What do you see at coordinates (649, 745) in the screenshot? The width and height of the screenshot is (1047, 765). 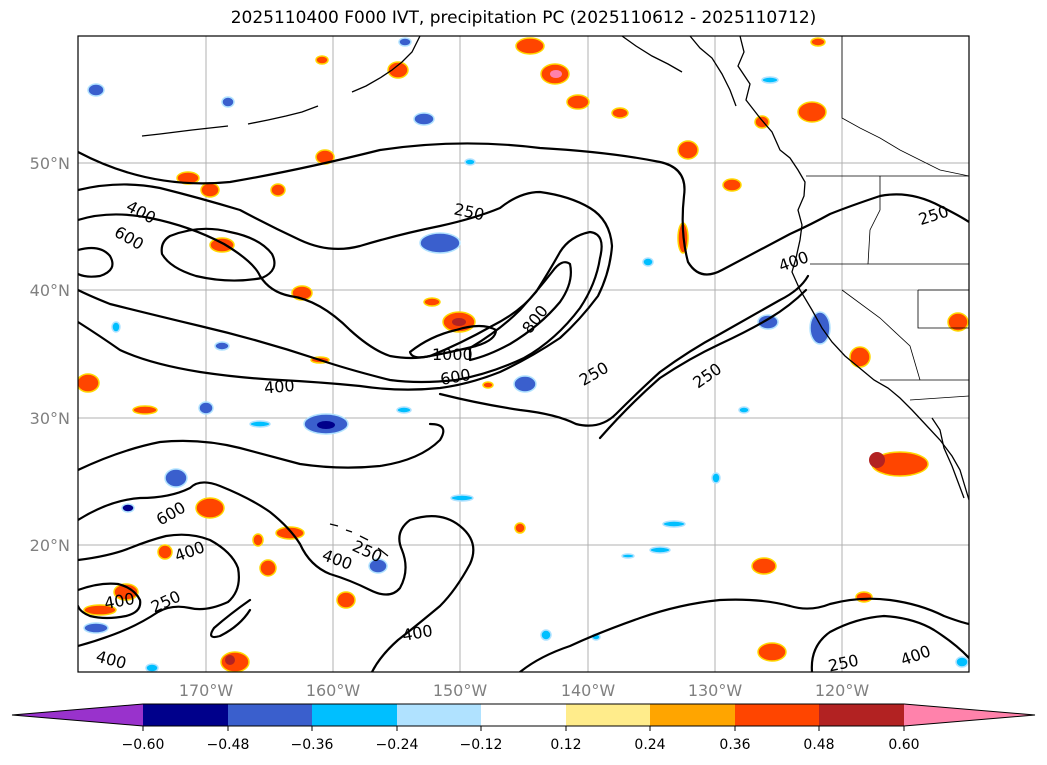 I see `colorbar-tick: 0.24` at bounding box center [649, 745].